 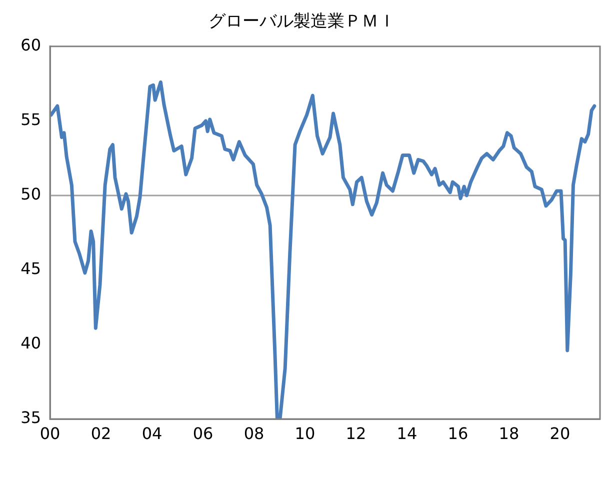 I want to click on y-tick-label: 50, so click(x=30, y=194).